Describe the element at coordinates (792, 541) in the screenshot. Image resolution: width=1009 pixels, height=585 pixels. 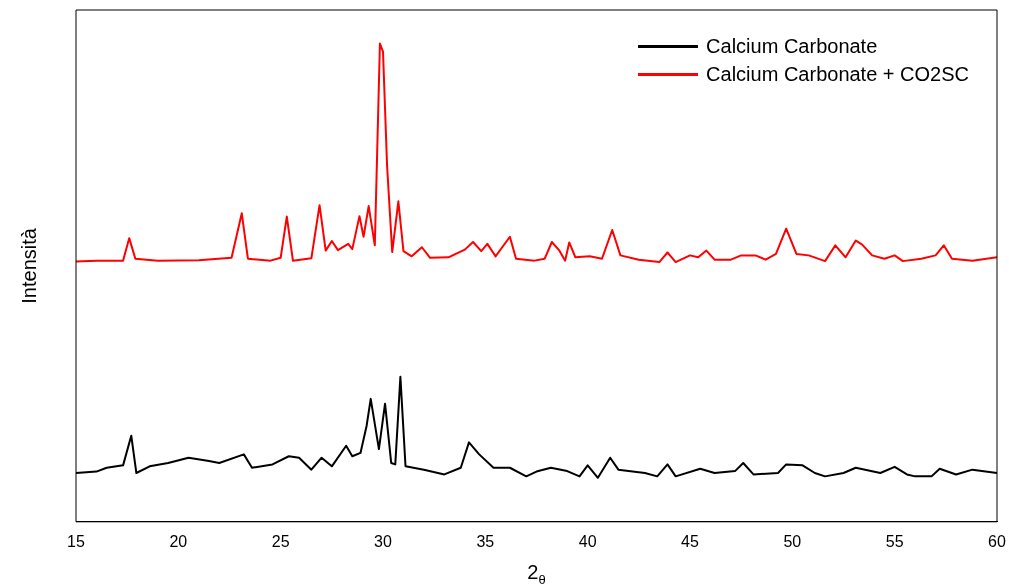
I see `x-tick-label: 50` at that location.